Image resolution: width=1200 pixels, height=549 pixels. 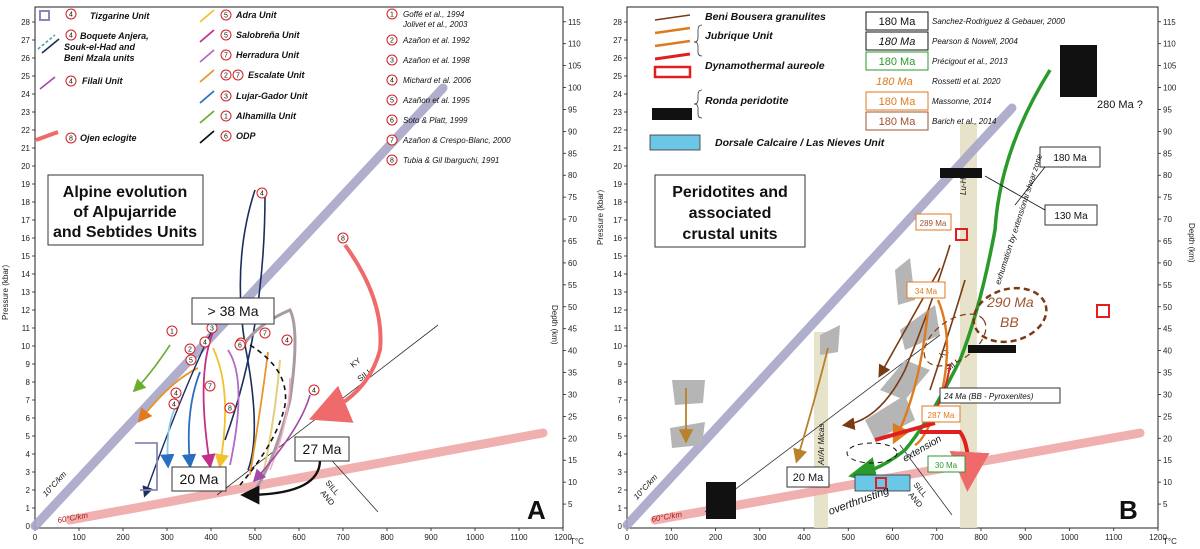 I want to click on x-tick-label: 100, so click(x=672, y=537).